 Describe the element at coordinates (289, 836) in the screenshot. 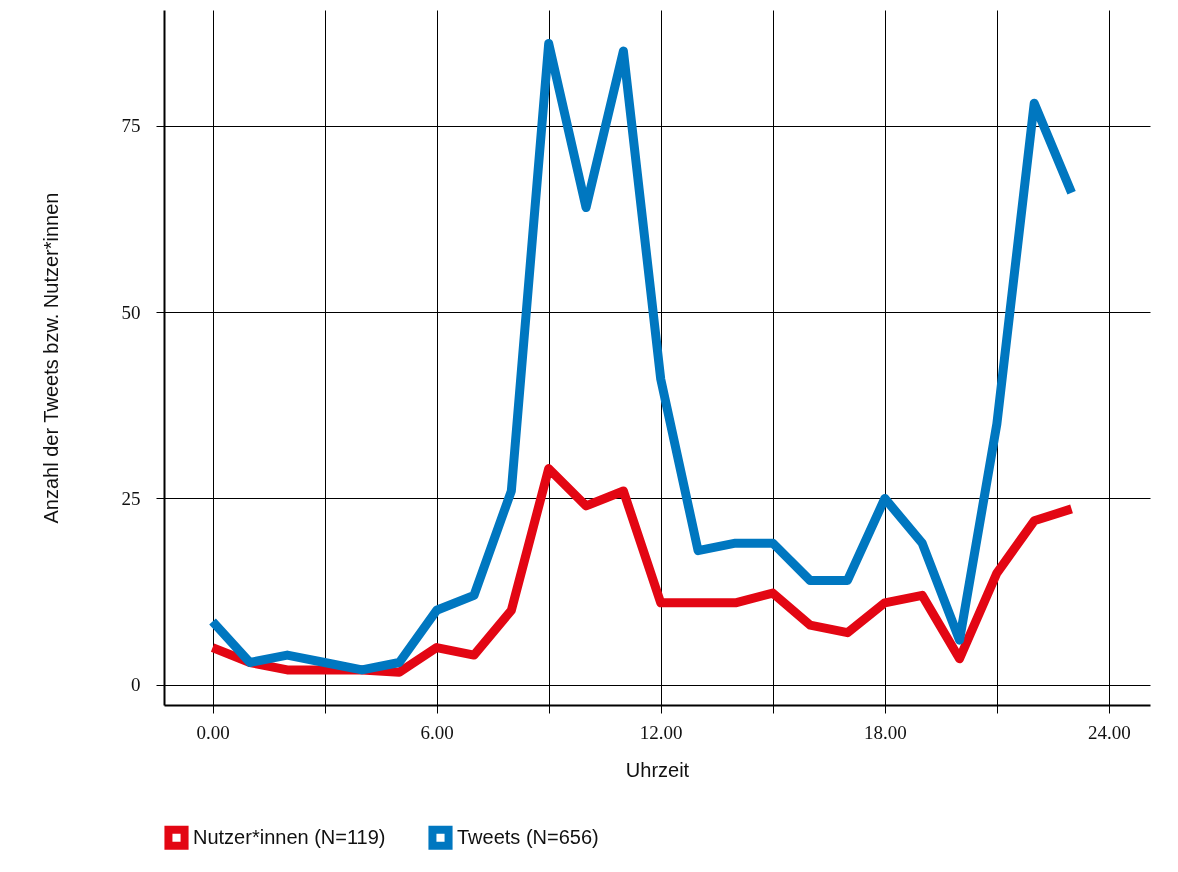

I see `legend-label: Nutzer*innen (N=119)` at that location.